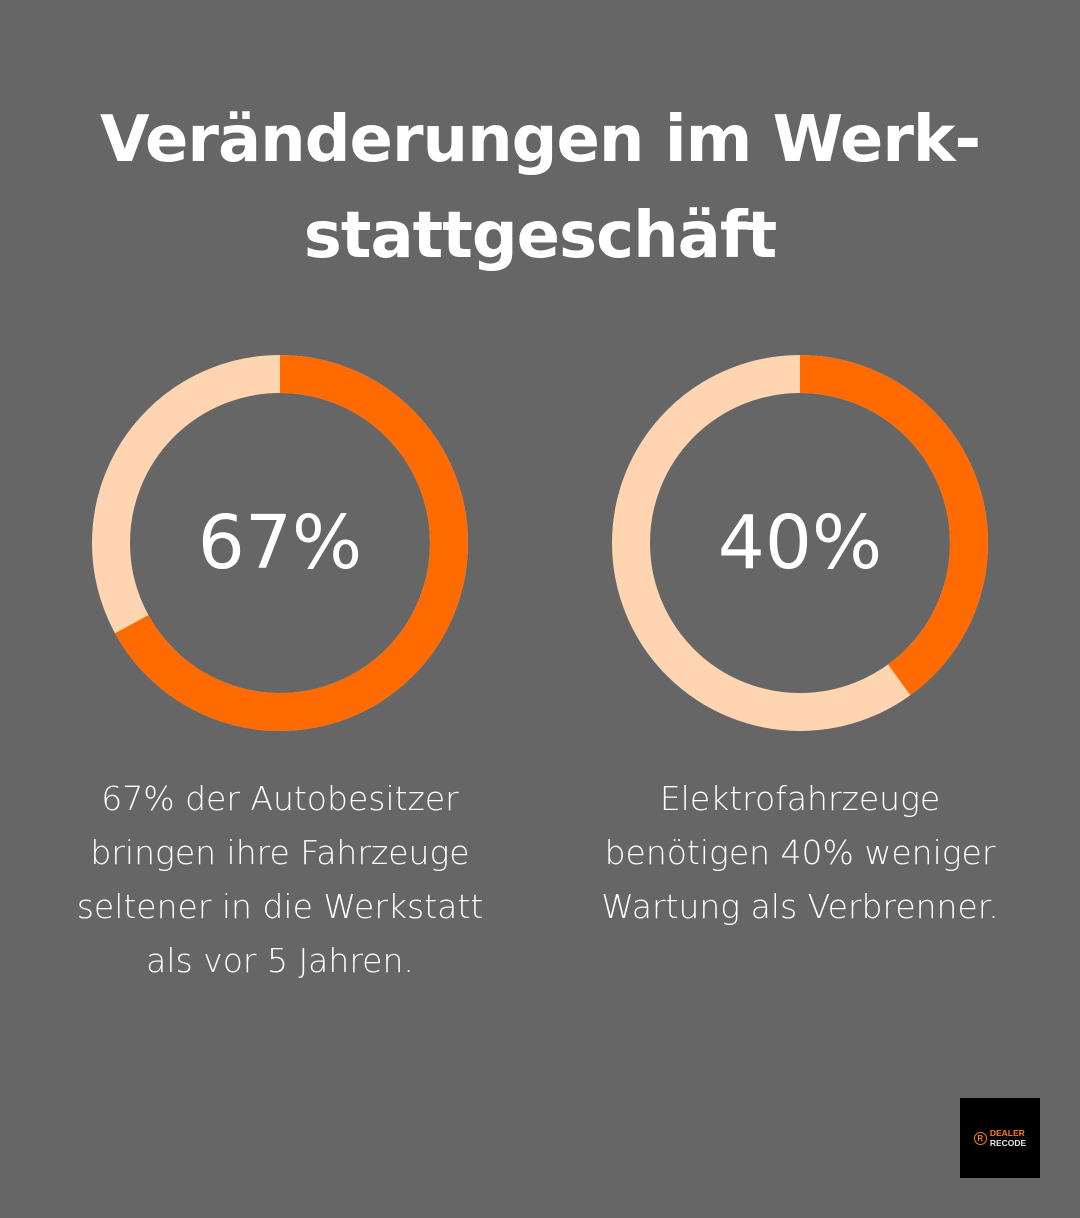 This screenshot has height=1218, width=1080. Describe the element at coordinates (540, 236) in the screenshot. I see `title-line-2: stattgeschäft` at that location.